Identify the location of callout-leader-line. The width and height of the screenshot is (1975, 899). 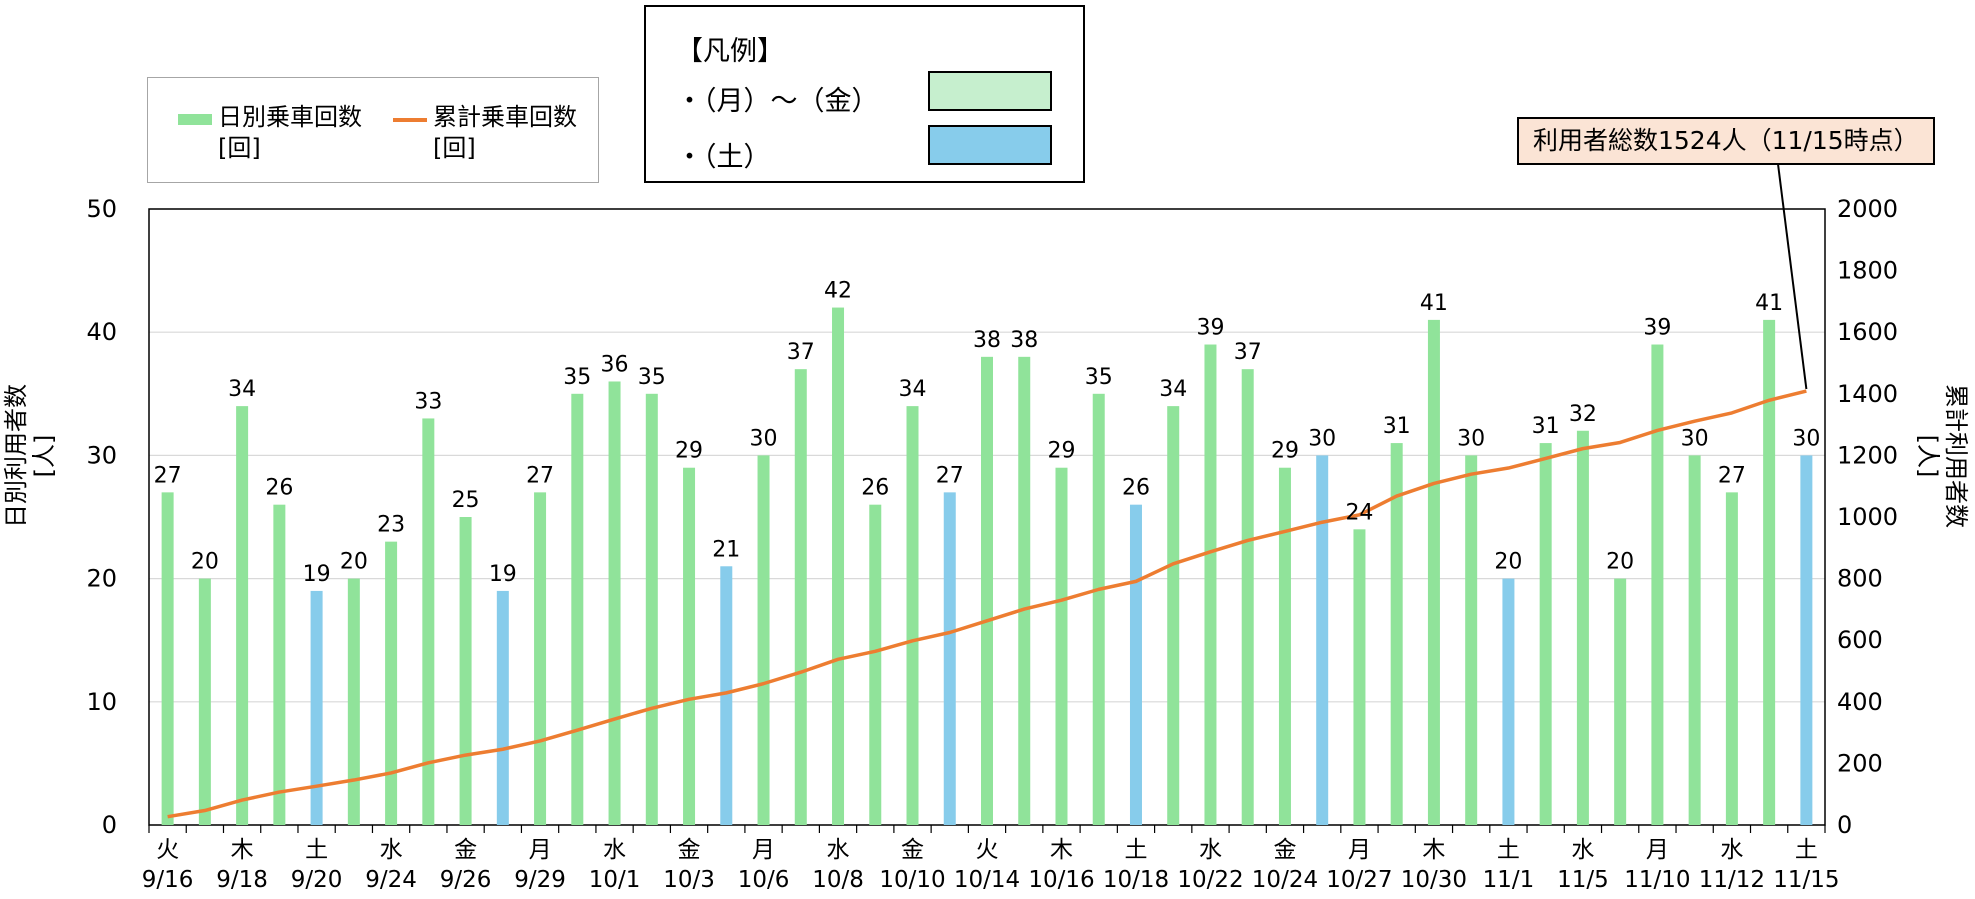
(1792, 276).